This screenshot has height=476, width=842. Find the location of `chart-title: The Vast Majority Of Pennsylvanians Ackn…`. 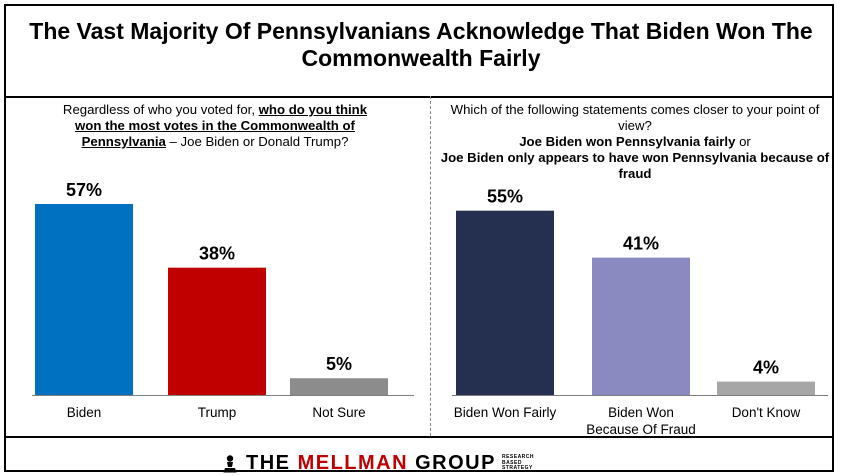

chart-title: The Vast Majority Of Pennsylvanians Ackn… is located at coordinates (421, 44).